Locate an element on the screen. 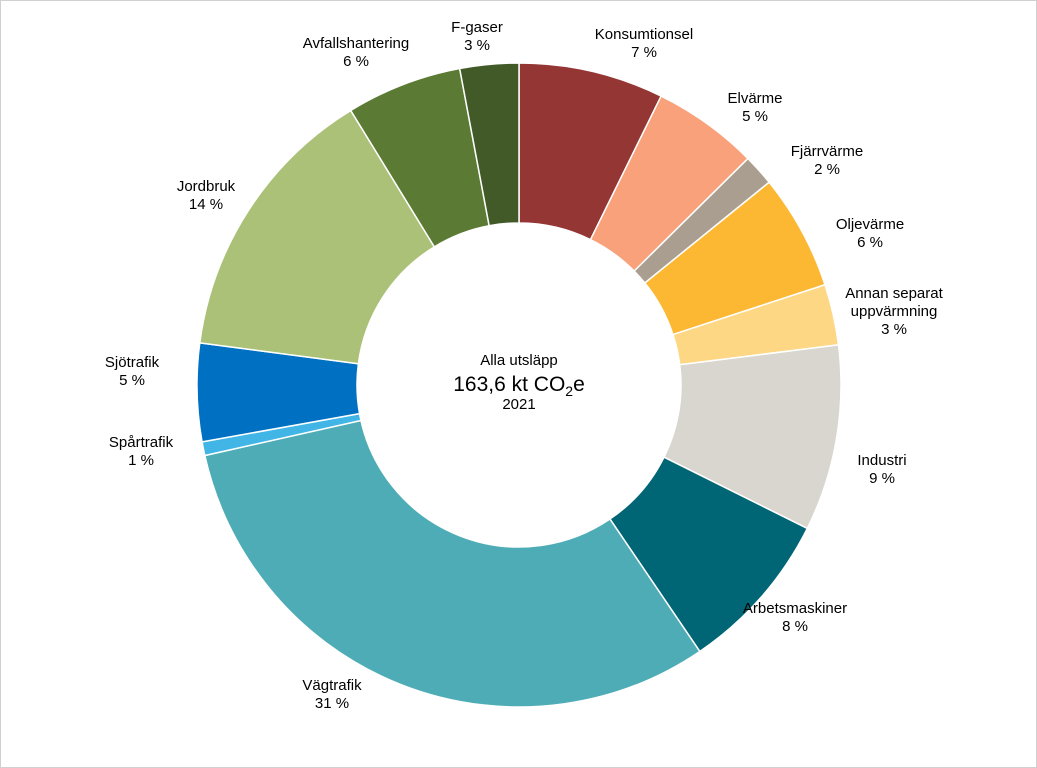  slice-name: Avfallshantering is located at coordinates (356, 43).